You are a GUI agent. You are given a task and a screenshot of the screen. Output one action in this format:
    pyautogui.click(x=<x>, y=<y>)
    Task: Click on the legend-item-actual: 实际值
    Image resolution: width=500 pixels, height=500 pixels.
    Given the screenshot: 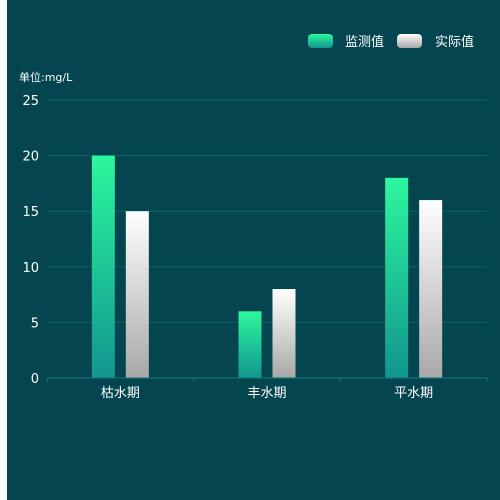 What is the action you would take?
    pyautogui.click(x=435, y=42)
    